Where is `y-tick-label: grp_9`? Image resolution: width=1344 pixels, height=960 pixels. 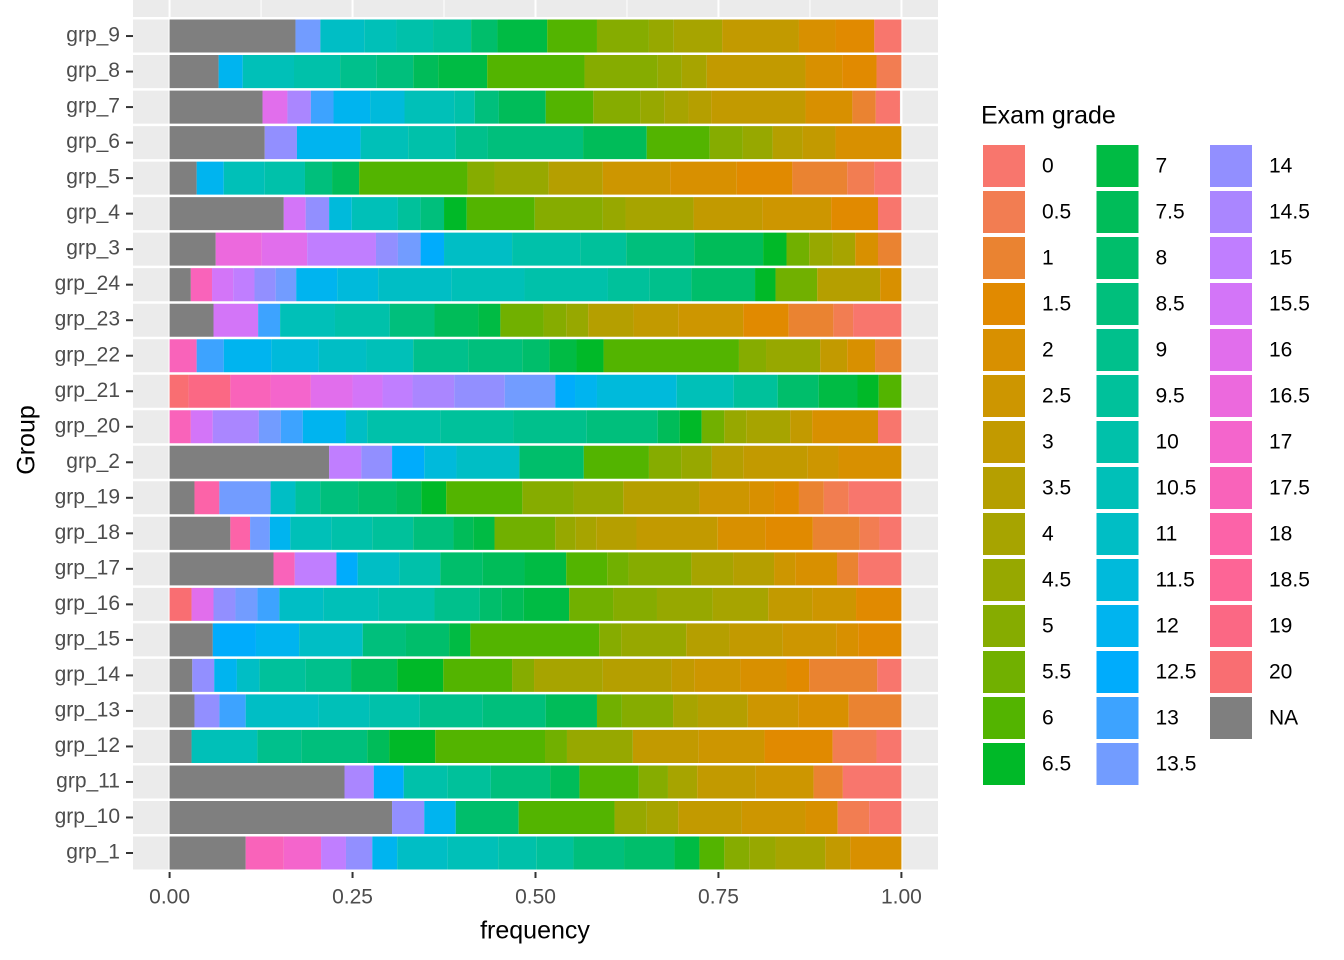
y-tick-label: grp_9 is located at coordinates (93, 35).